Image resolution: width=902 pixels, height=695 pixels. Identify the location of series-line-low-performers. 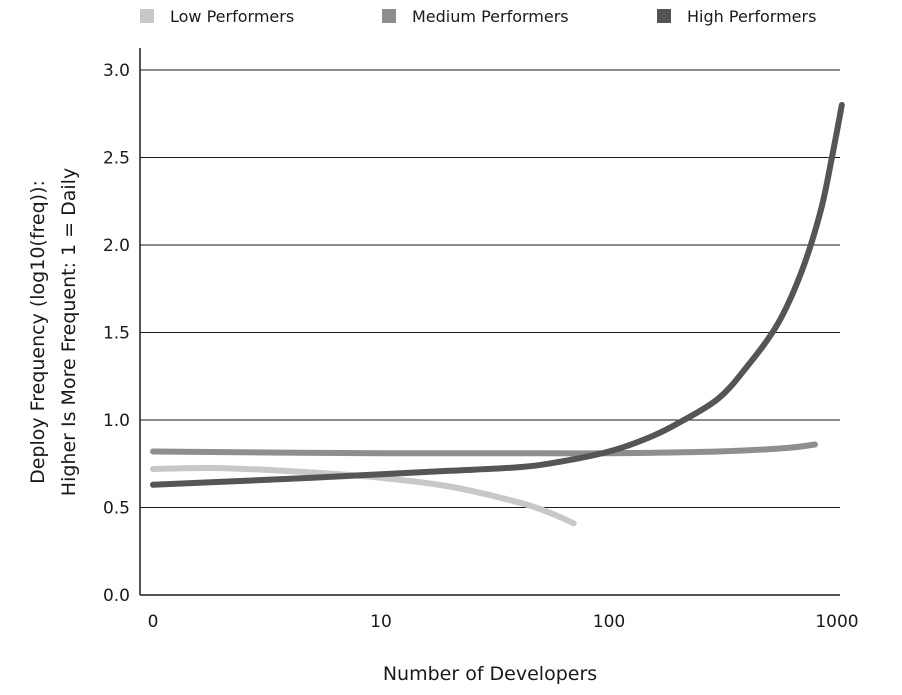
(363, 495).